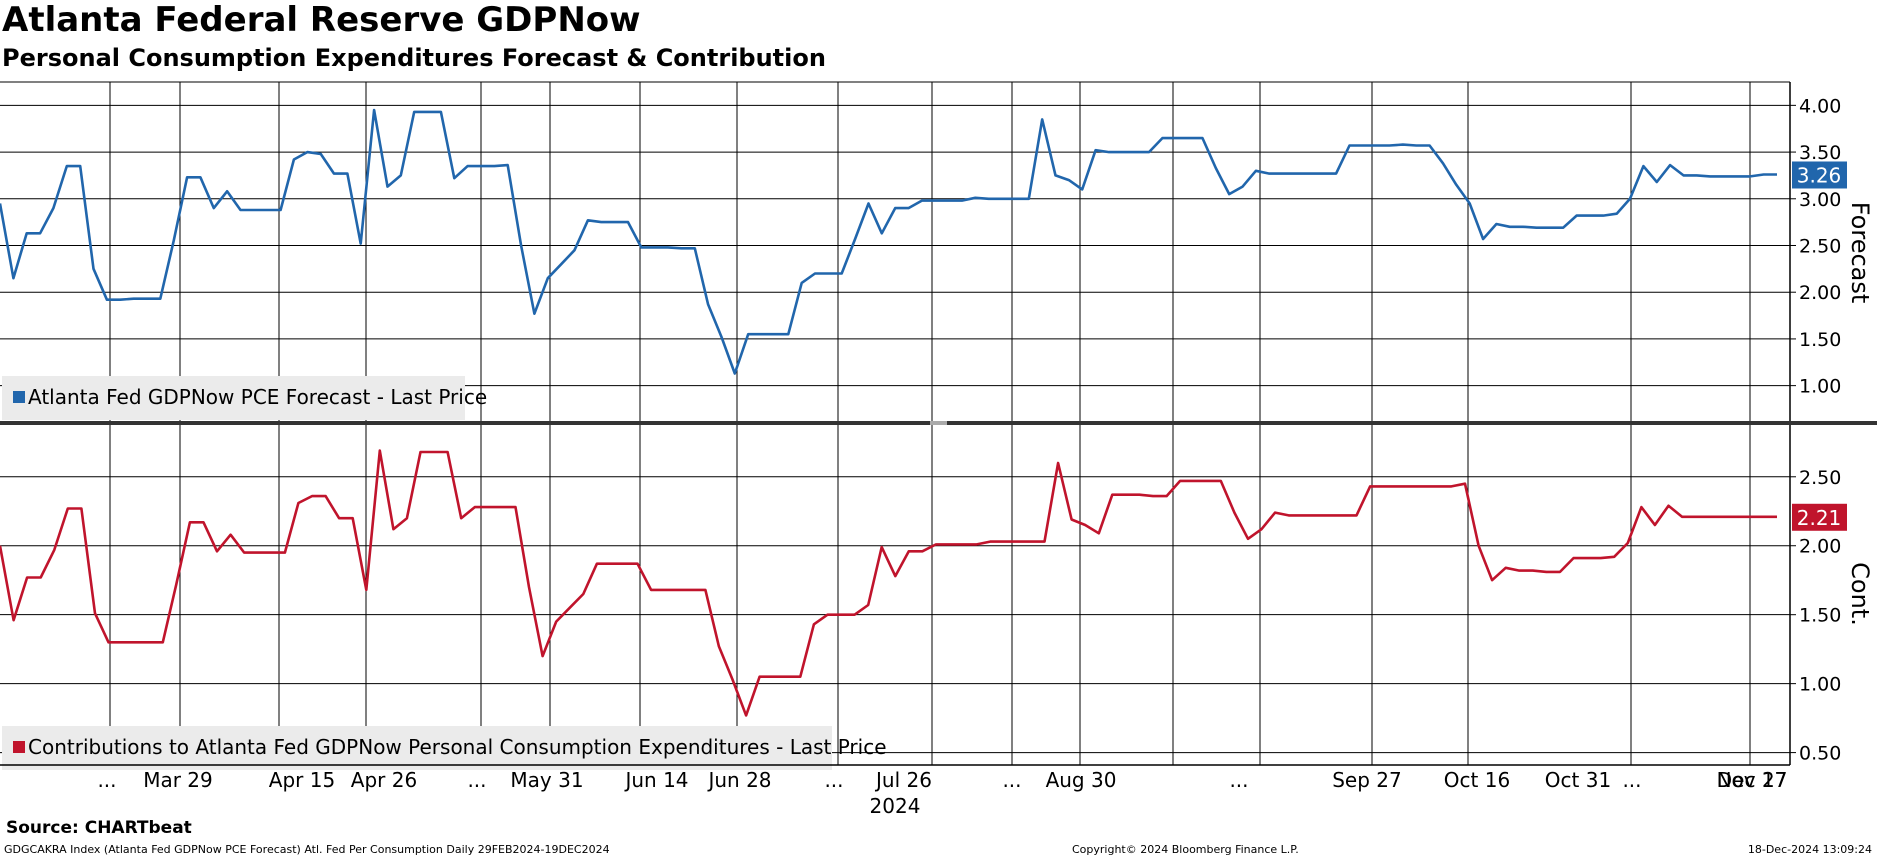  What do you see at coordinates (903, 780) in the screenshot?
I see `x-tick-label: Jul 26` at bounding box center [903, 780].